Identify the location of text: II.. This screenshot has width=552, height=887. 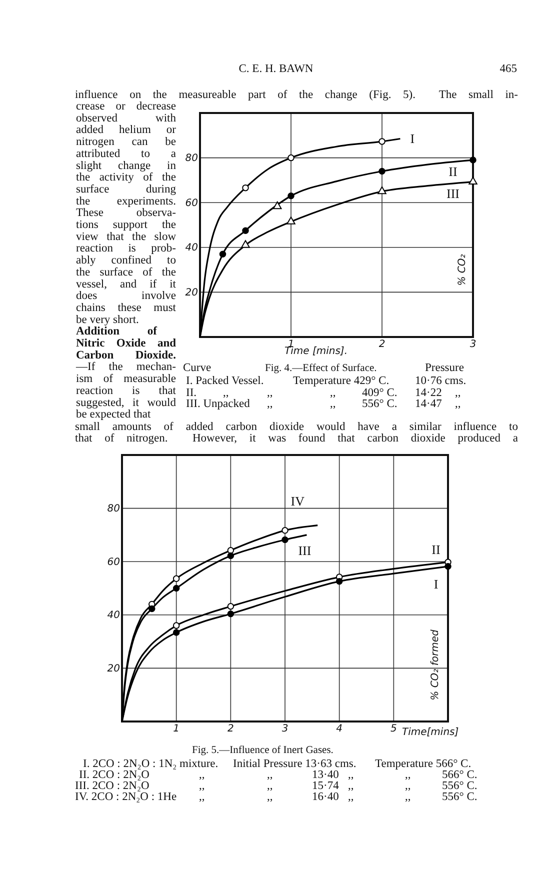
(191, 393).